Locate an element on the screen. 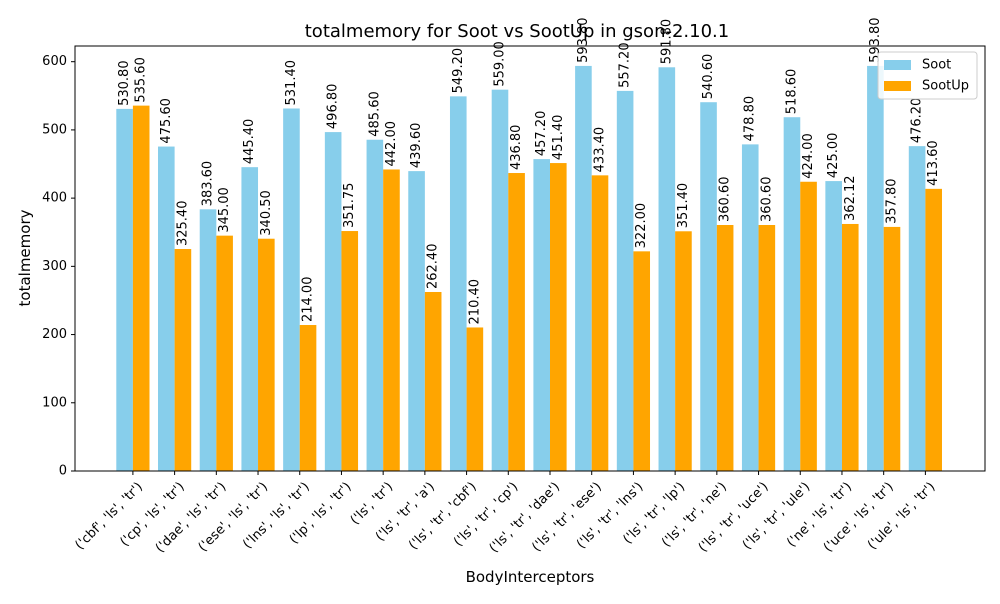 The image size is (1000, 604). data-label: 436.80 is located at coordinates (516, 148).